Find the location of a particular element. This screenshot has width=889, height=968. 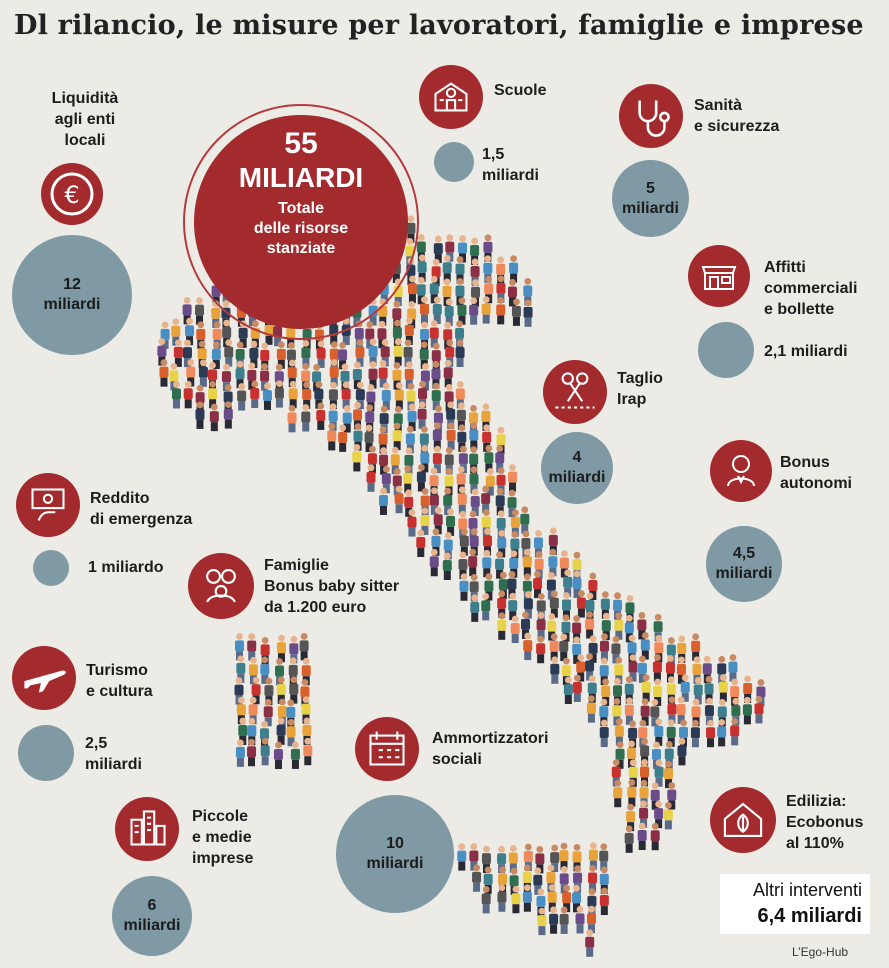

label-reddito: Reddito di emergenza is located at coordinates (141, 509).